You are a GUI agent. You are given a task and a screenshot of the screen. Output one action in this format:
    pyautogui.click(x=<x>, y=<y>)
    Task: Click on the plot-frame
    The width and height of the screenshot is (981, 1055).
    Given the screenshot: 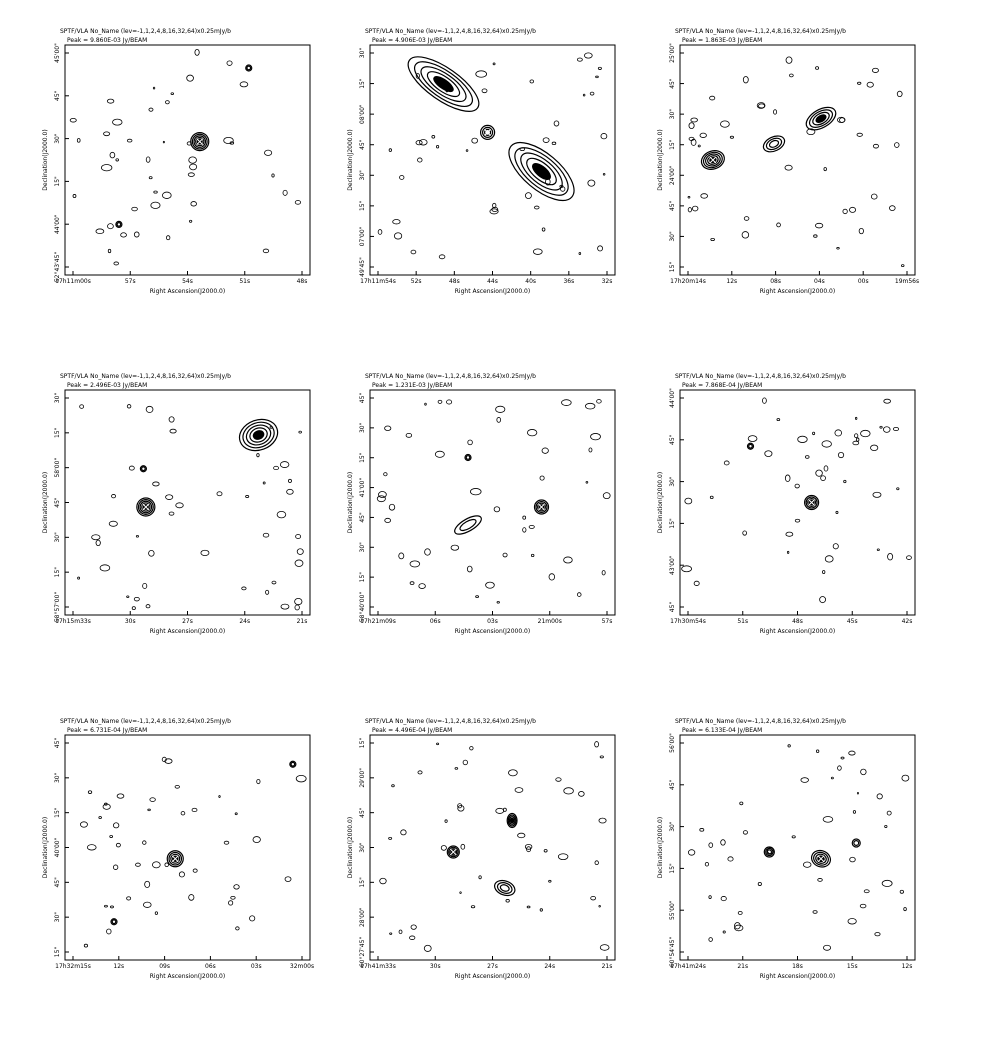 What is the action you would take?
    pyautogui.click(x=797, y=502)
    